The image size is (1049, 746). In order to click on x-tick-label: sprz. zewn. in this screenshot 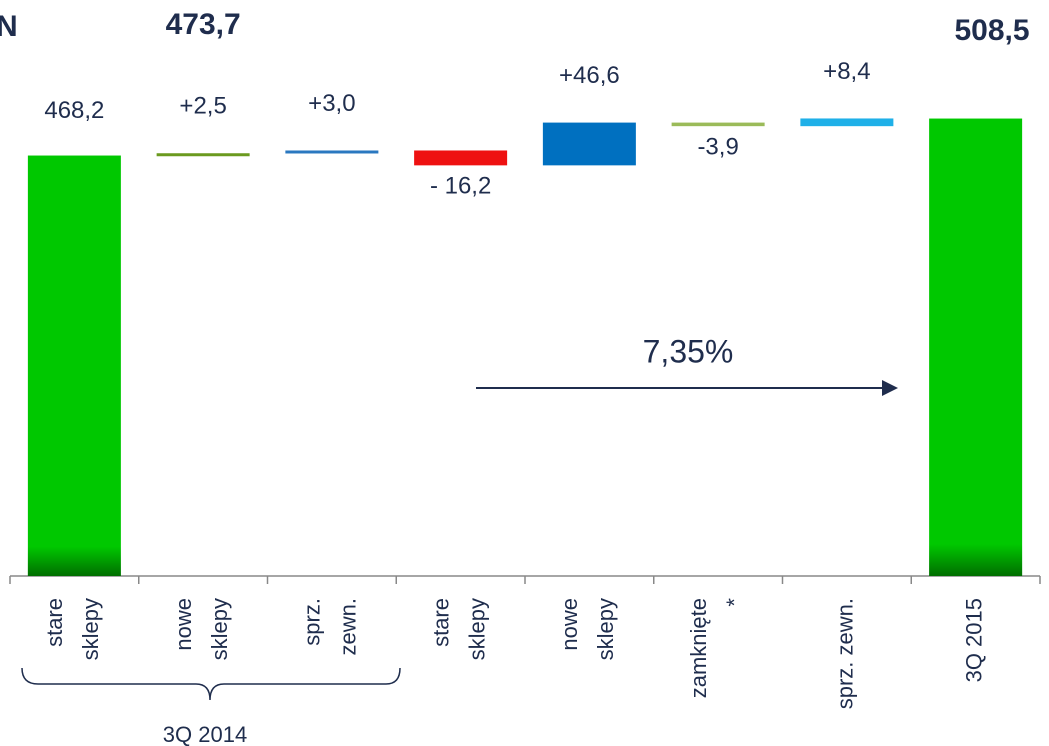, I will do `click(845, 653)`.